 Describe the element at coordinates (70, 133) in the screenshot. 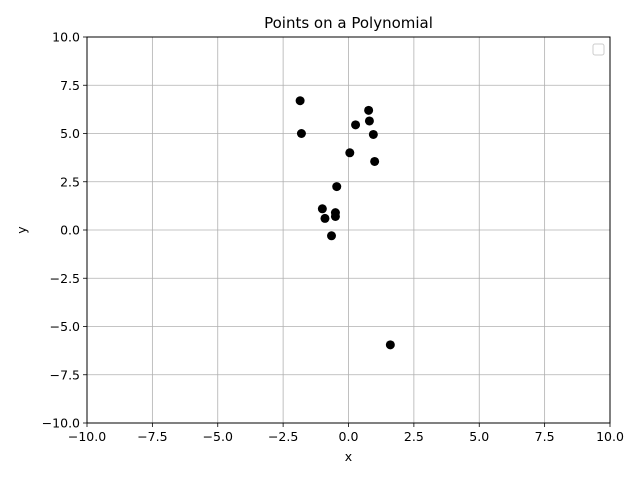

I see `y-tick-label: 5.0` at that location.